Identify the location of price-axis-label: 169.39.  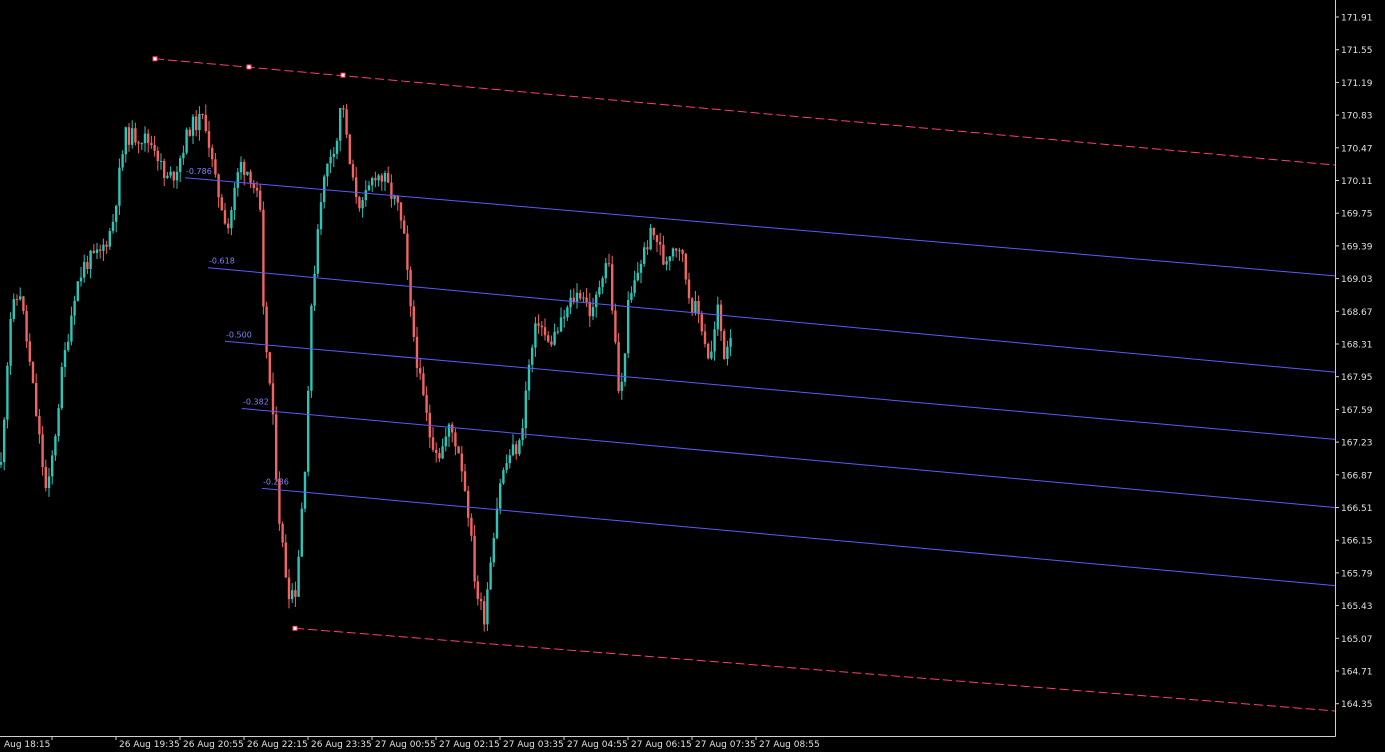
(1357, 247).